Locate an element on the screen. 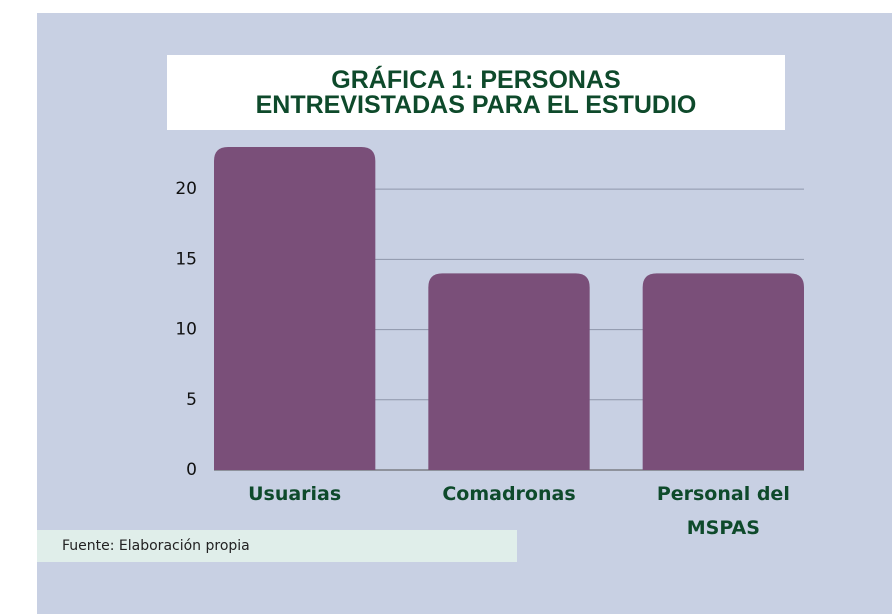  y-tick-label: 20 is located at coordinates (186, 189).